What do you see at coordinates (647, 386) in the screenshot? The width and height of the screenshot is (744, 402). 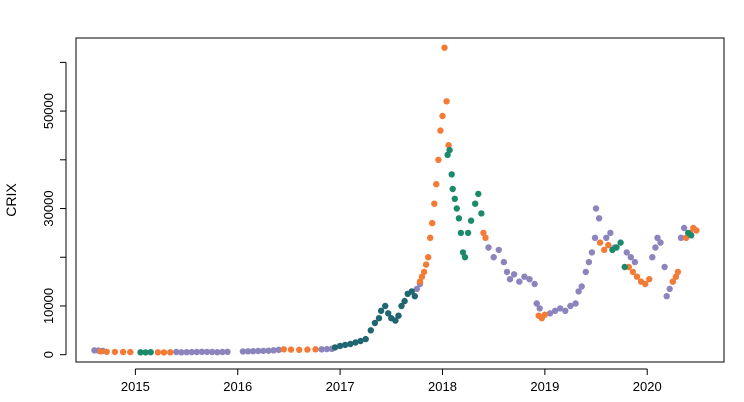 I see `x-tick-label: 2020` at bounding box center [647, 386].